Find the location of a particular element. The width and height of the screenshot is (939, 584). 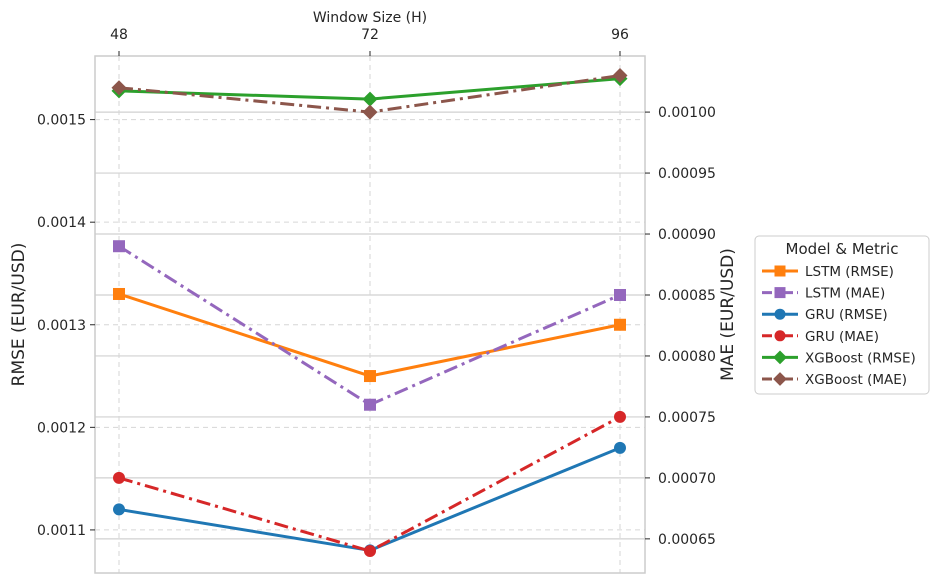

legend-title: Model & Metric is located at coordinates (842, 249).